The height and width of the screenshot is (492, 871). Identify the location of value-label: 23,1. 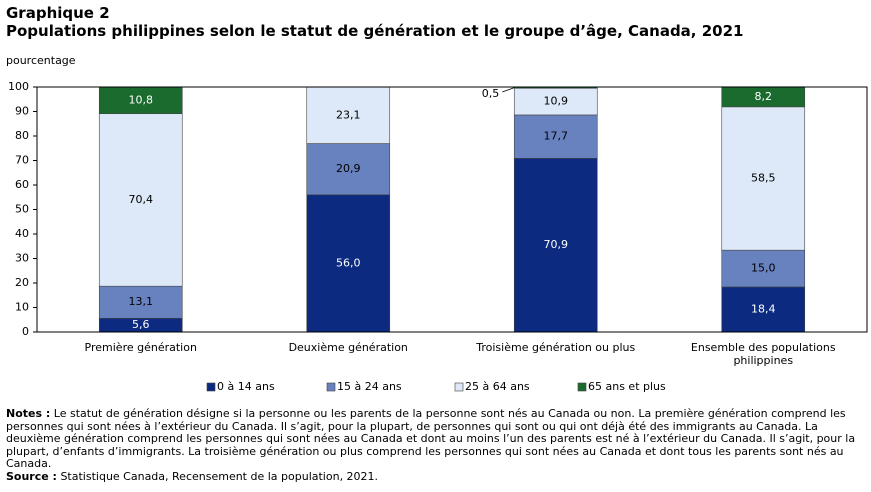
(348, 114).